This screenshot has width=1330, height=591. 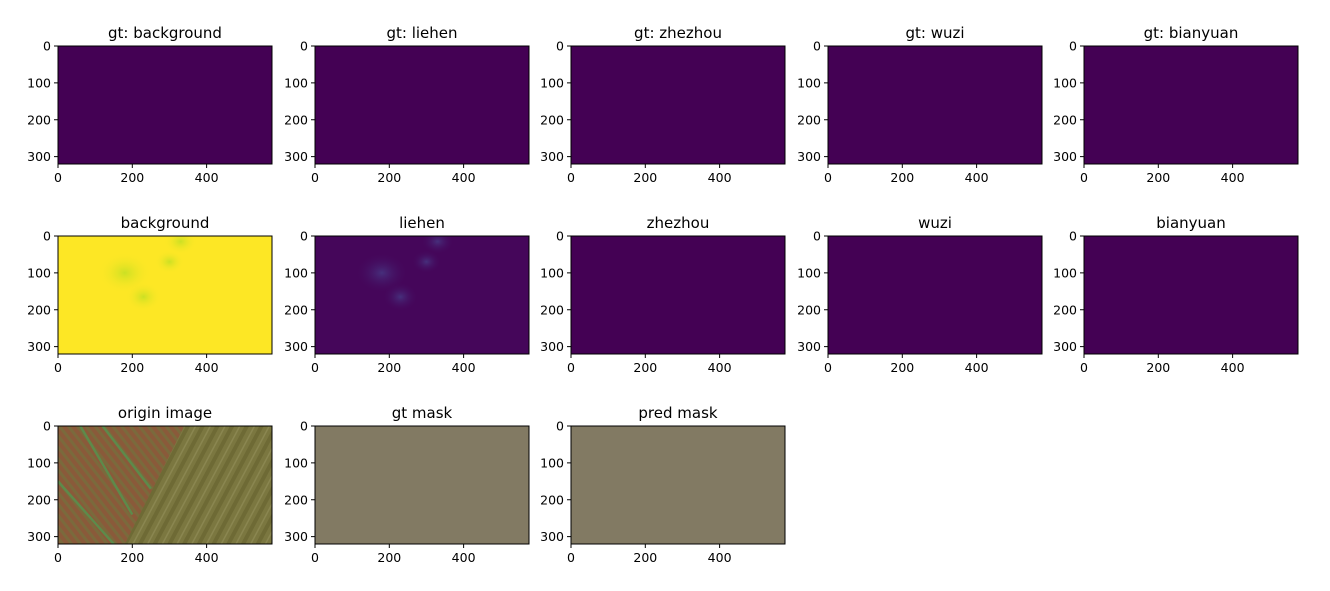 I want to click on heatmap-image-gt-mask, so click(x=422, y=485).